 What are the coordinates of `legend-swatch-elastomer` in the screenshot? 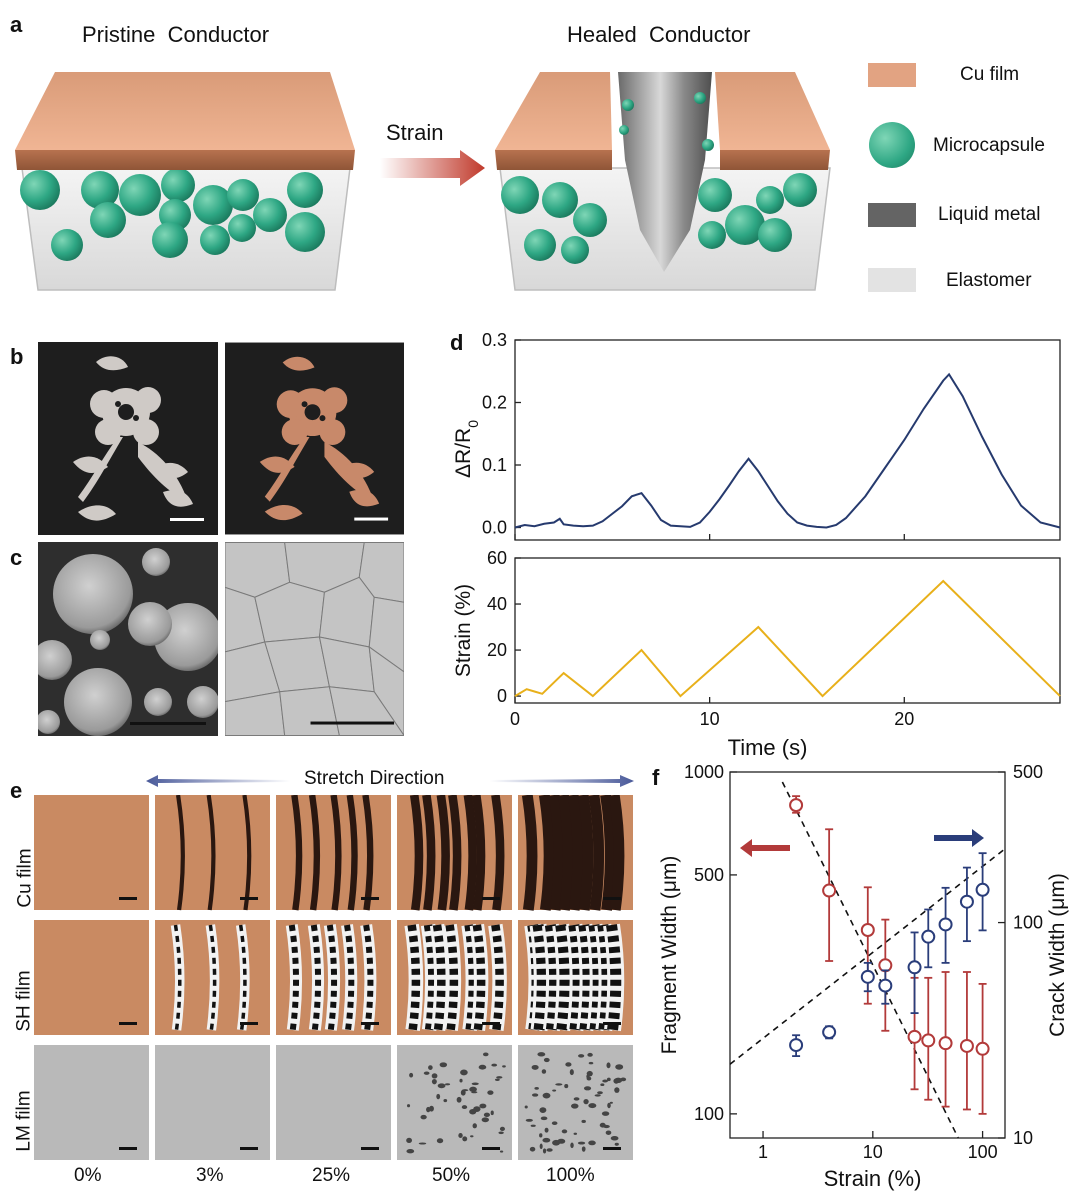 It's located at (892, 280).